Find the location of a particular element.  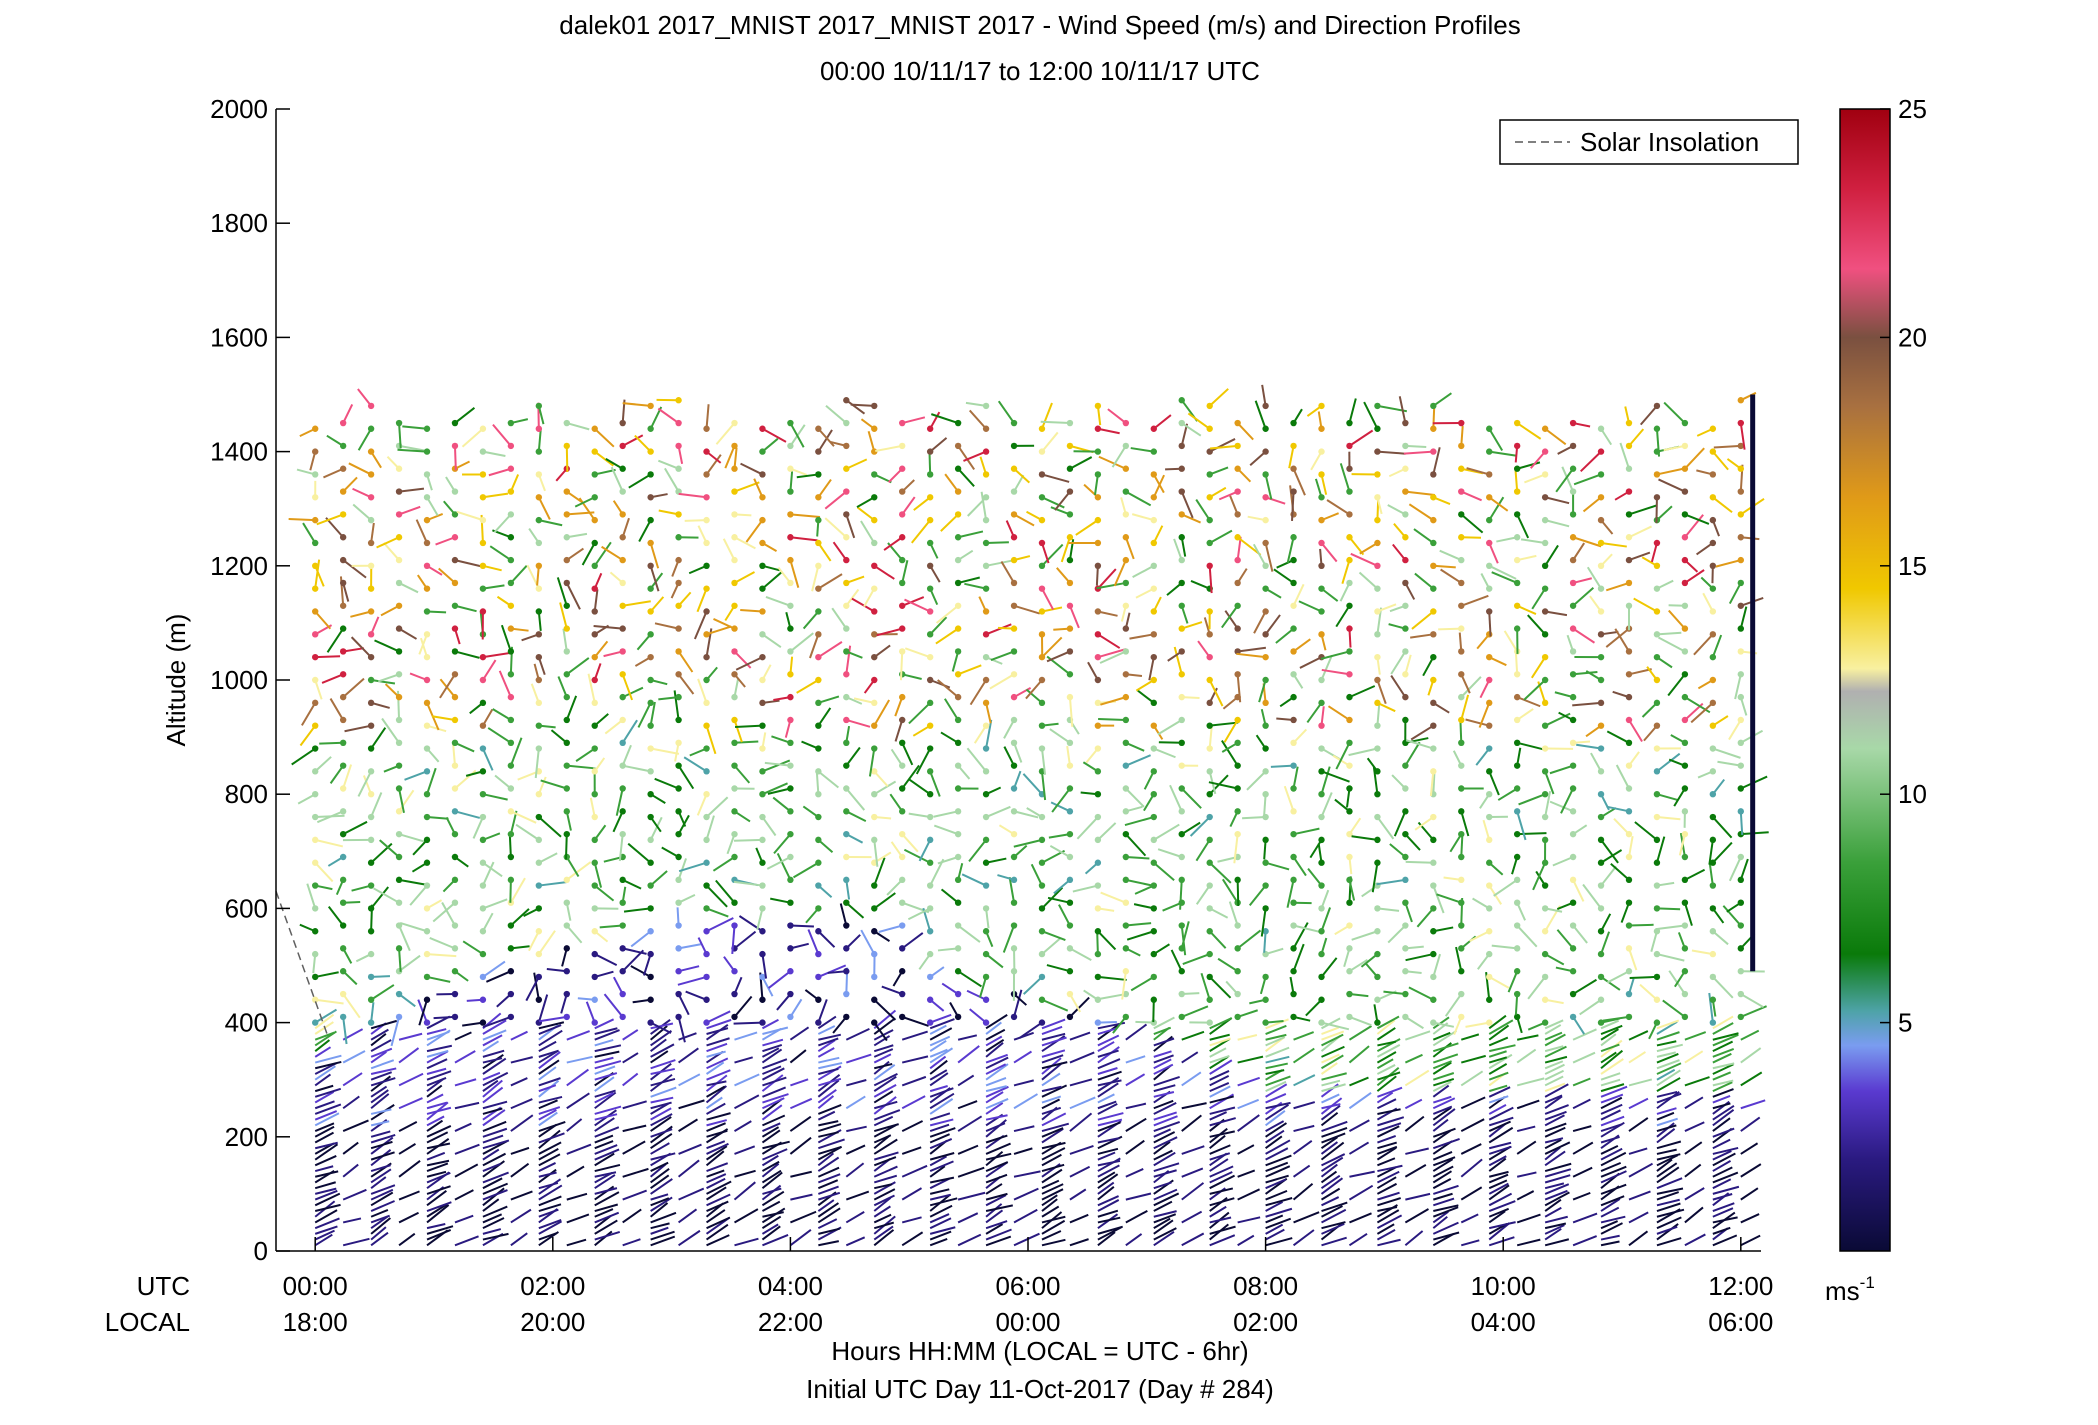

utc-tick-labels: 00:00 02:00 04:00 06:00 08:00 10:00 12:00 is located at coordinates (1028, 1286).